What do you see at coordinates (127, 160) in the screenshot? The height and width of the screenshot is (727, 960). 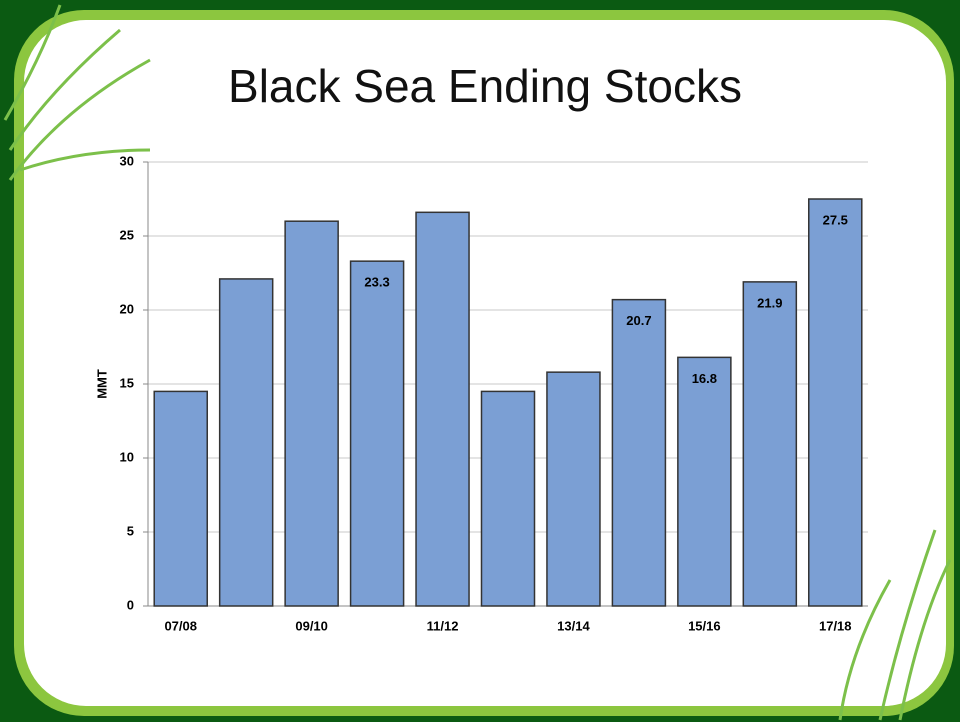 I see `y-tick-label: 30` at bounding box center [127, 160].